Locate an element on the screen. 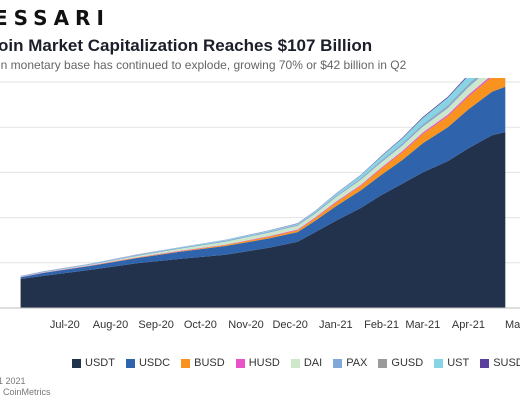 The image size is (520, 400). legend: USDT USDC BUSD HUSD DAI PAX GUSD UST SUSD is located at coordinates (296, 363).